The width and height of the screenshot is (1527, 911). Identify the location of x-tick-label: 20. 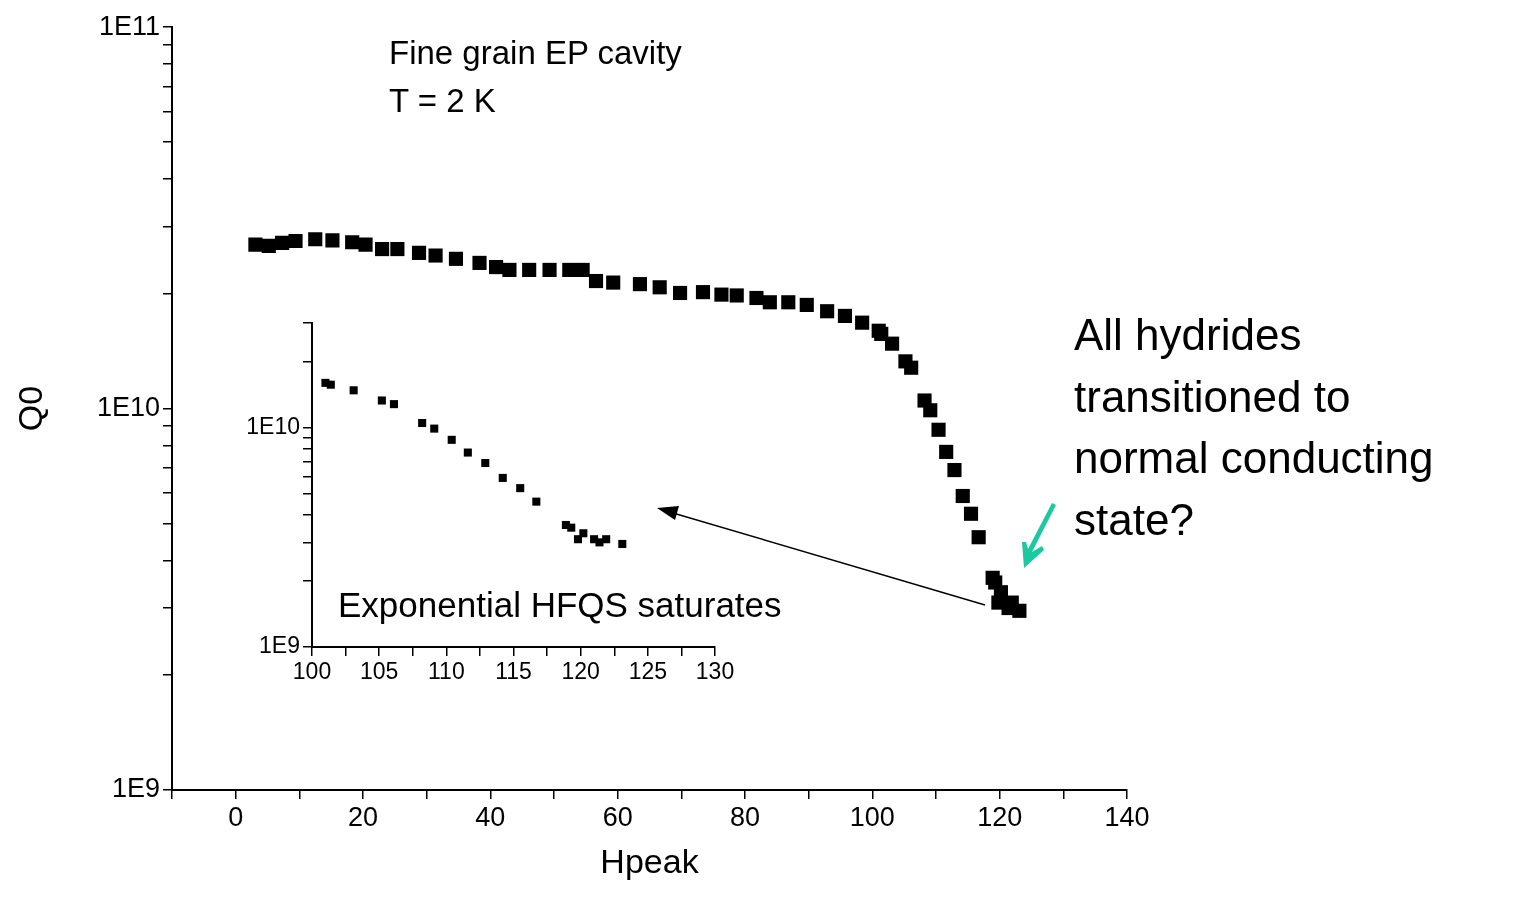
(363, 816).